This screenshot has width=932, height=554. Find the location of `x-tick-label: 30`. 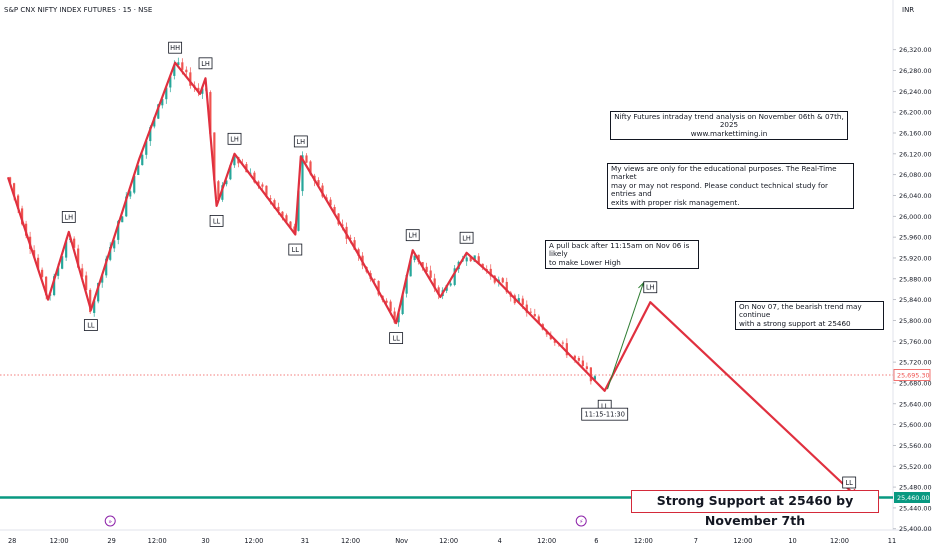

x-tick-label: 30 is located at coordinates (205, 541).